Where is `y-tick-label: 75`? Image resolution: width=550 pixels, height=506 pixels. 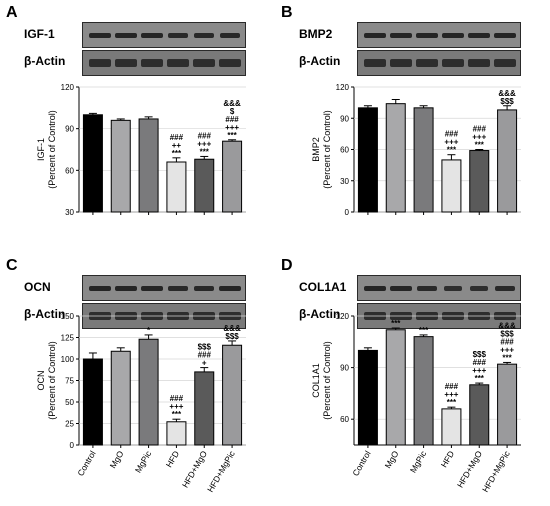
y-tick-label: 75 is located at coordinates (69, 381).